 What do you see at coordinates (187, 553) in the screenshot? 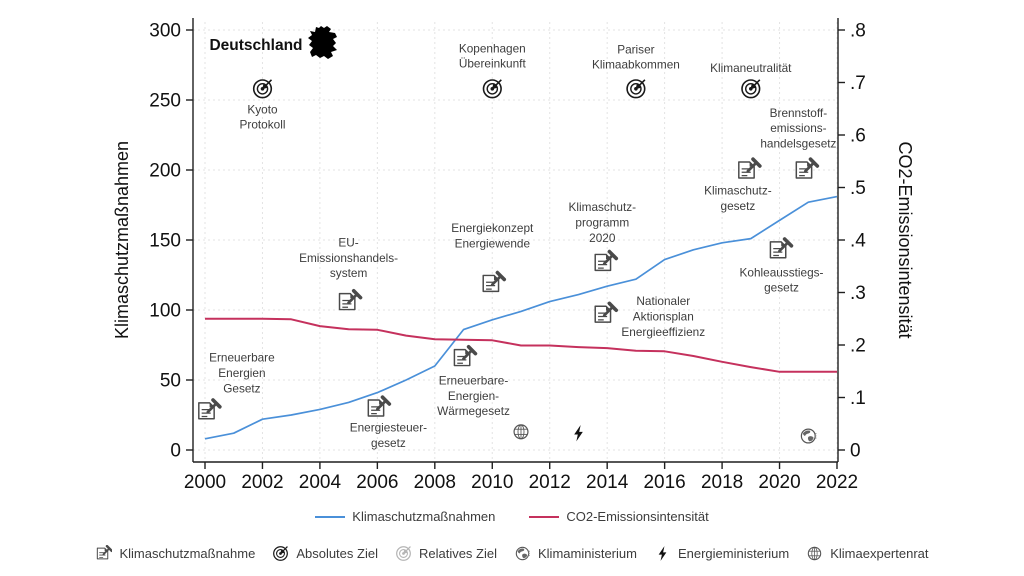
I see `legend-label: Klimaschutzmaßnahme` at bounding box center [187, 553].